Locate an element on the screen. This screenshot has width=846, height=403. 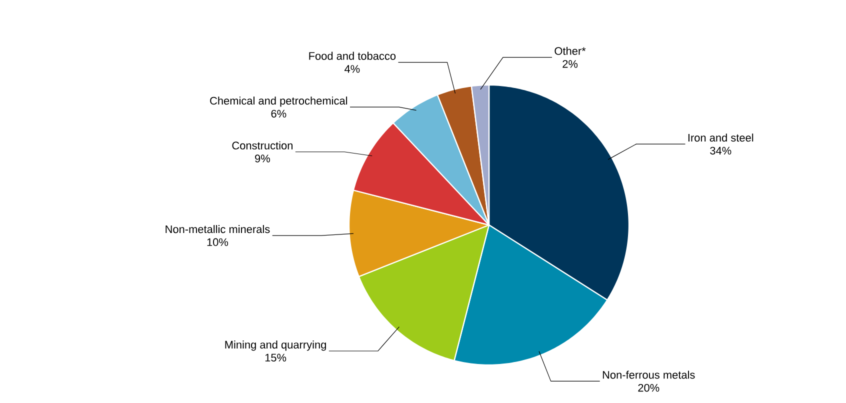
slice-label: Non-ferrous metals is located at coordinates (648, 374).